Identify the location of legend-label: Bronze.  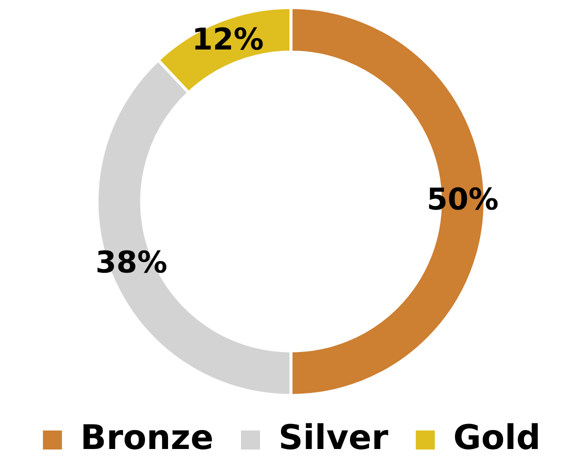
(147, 438).